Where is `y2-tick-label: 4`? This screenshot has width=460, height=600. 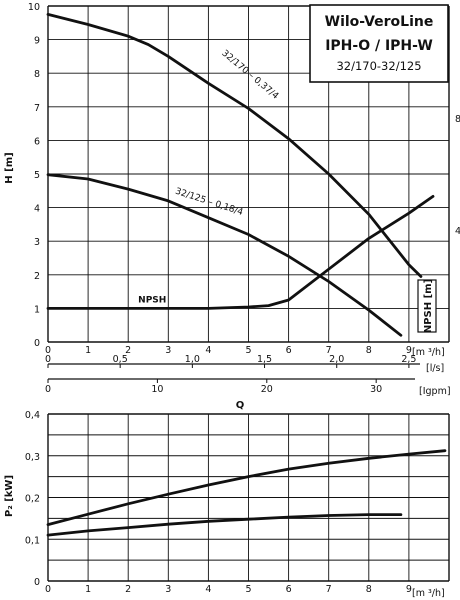
y2-tick-label: 4 is located at coordinates (457, 231).